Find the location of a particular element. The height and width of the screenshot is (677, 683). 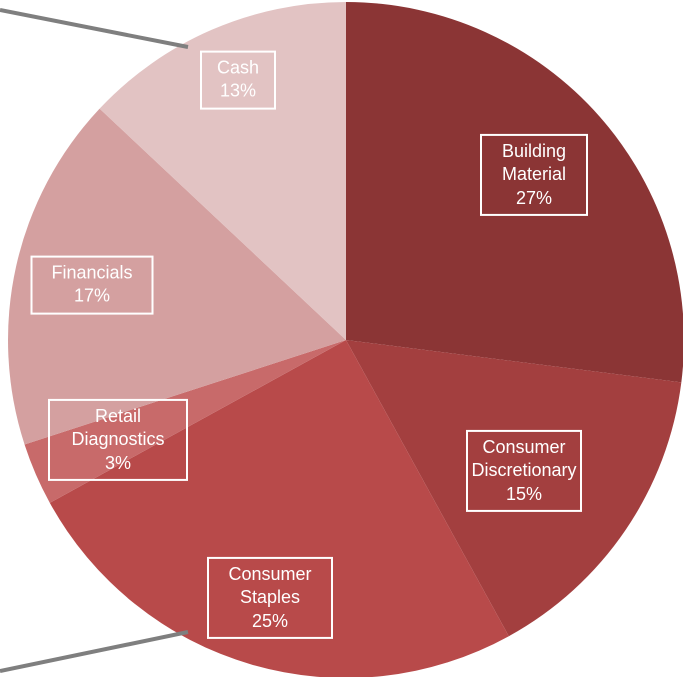

slice-label: Retail Diagnostics 3% is located at coordinates (118, 440).